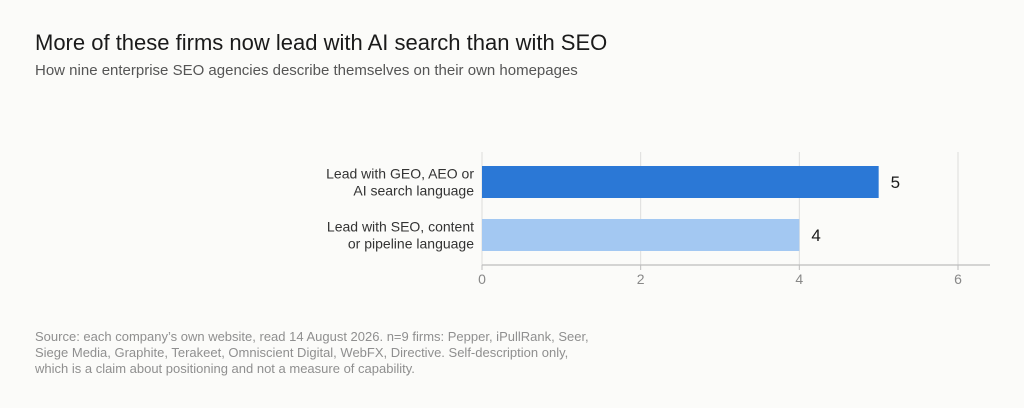 Image resolution: width=1024 pixels, height=408 pixels. Describe the element at coordinates (400, 227) in the screenshot. I see `category-label: Lead with SEO, content` at that location.